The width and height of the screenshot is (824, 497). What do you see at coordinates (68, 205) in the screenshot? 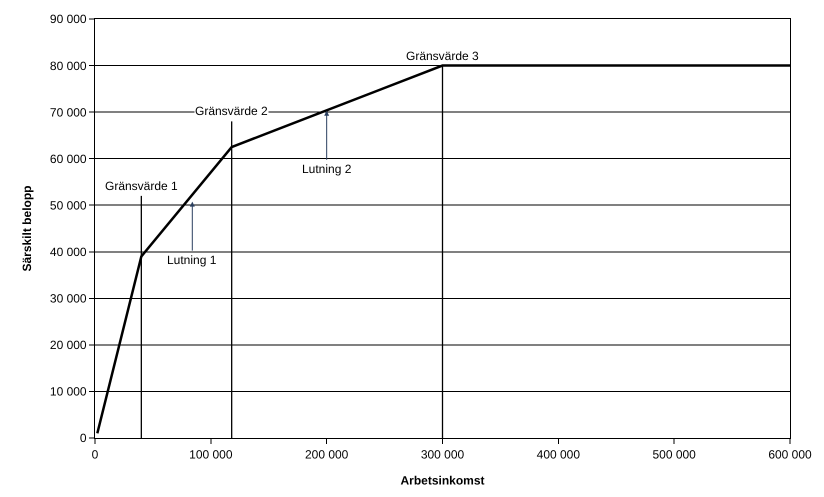
I see `y-tick-label: 50 000` at bounding box center [68, 205].